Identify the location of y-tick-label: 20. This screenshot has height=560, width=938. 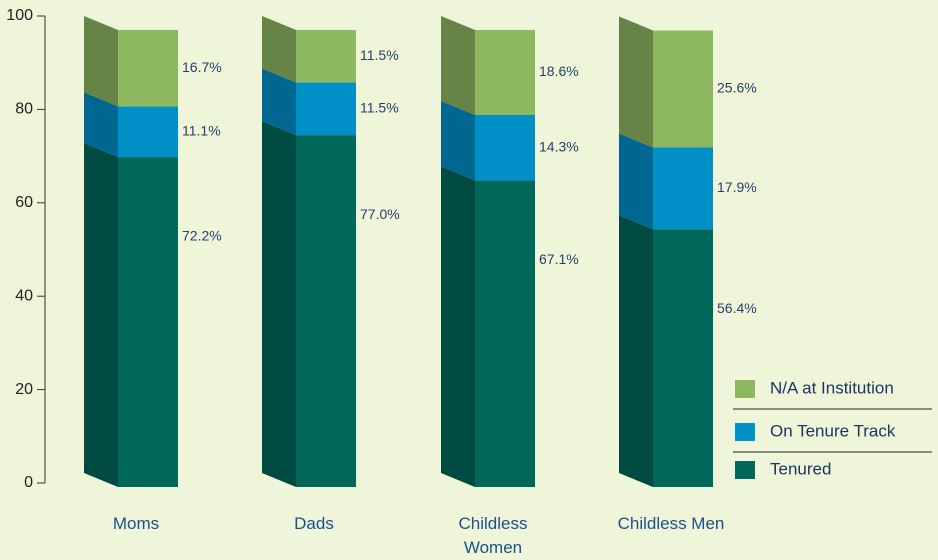
(24, 389).